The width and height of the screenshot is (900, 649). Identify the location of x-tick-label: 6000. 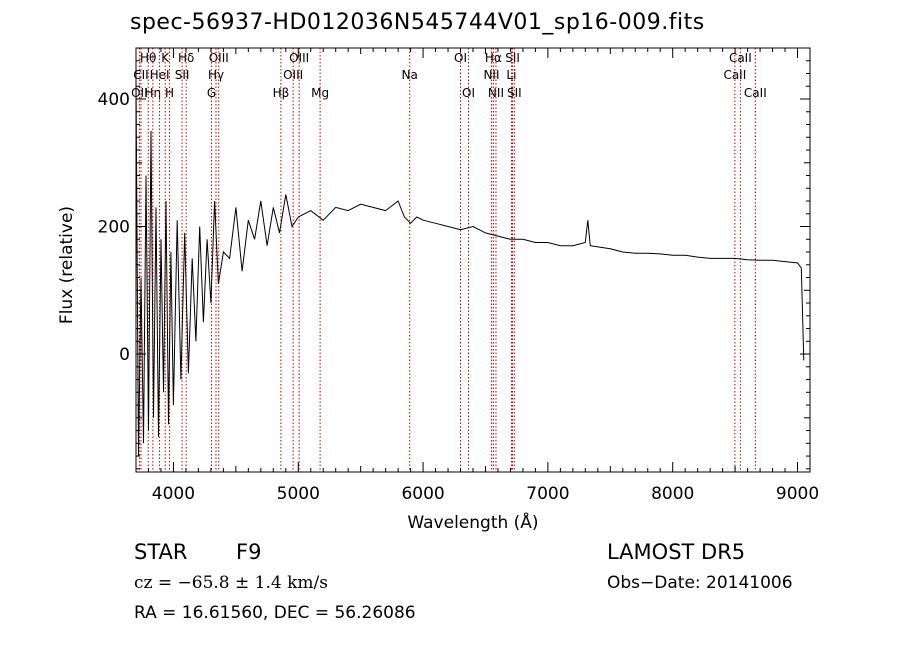
(422, 494).